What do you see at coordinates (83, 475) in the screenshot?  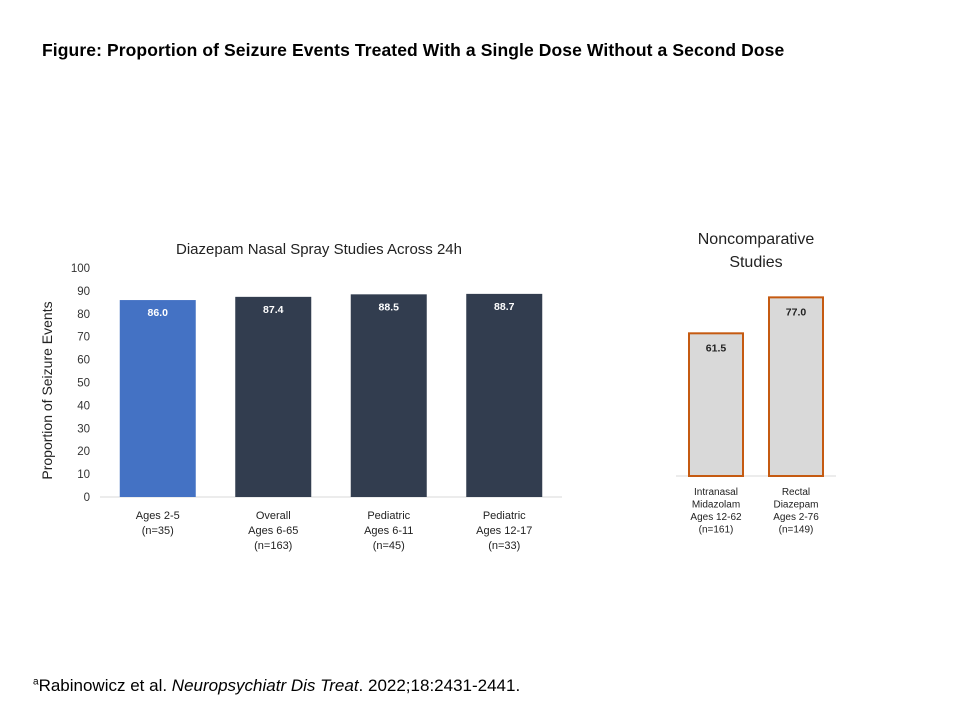 I see `chart1-y-tick-label: 10` at bounding box center [83, 475].